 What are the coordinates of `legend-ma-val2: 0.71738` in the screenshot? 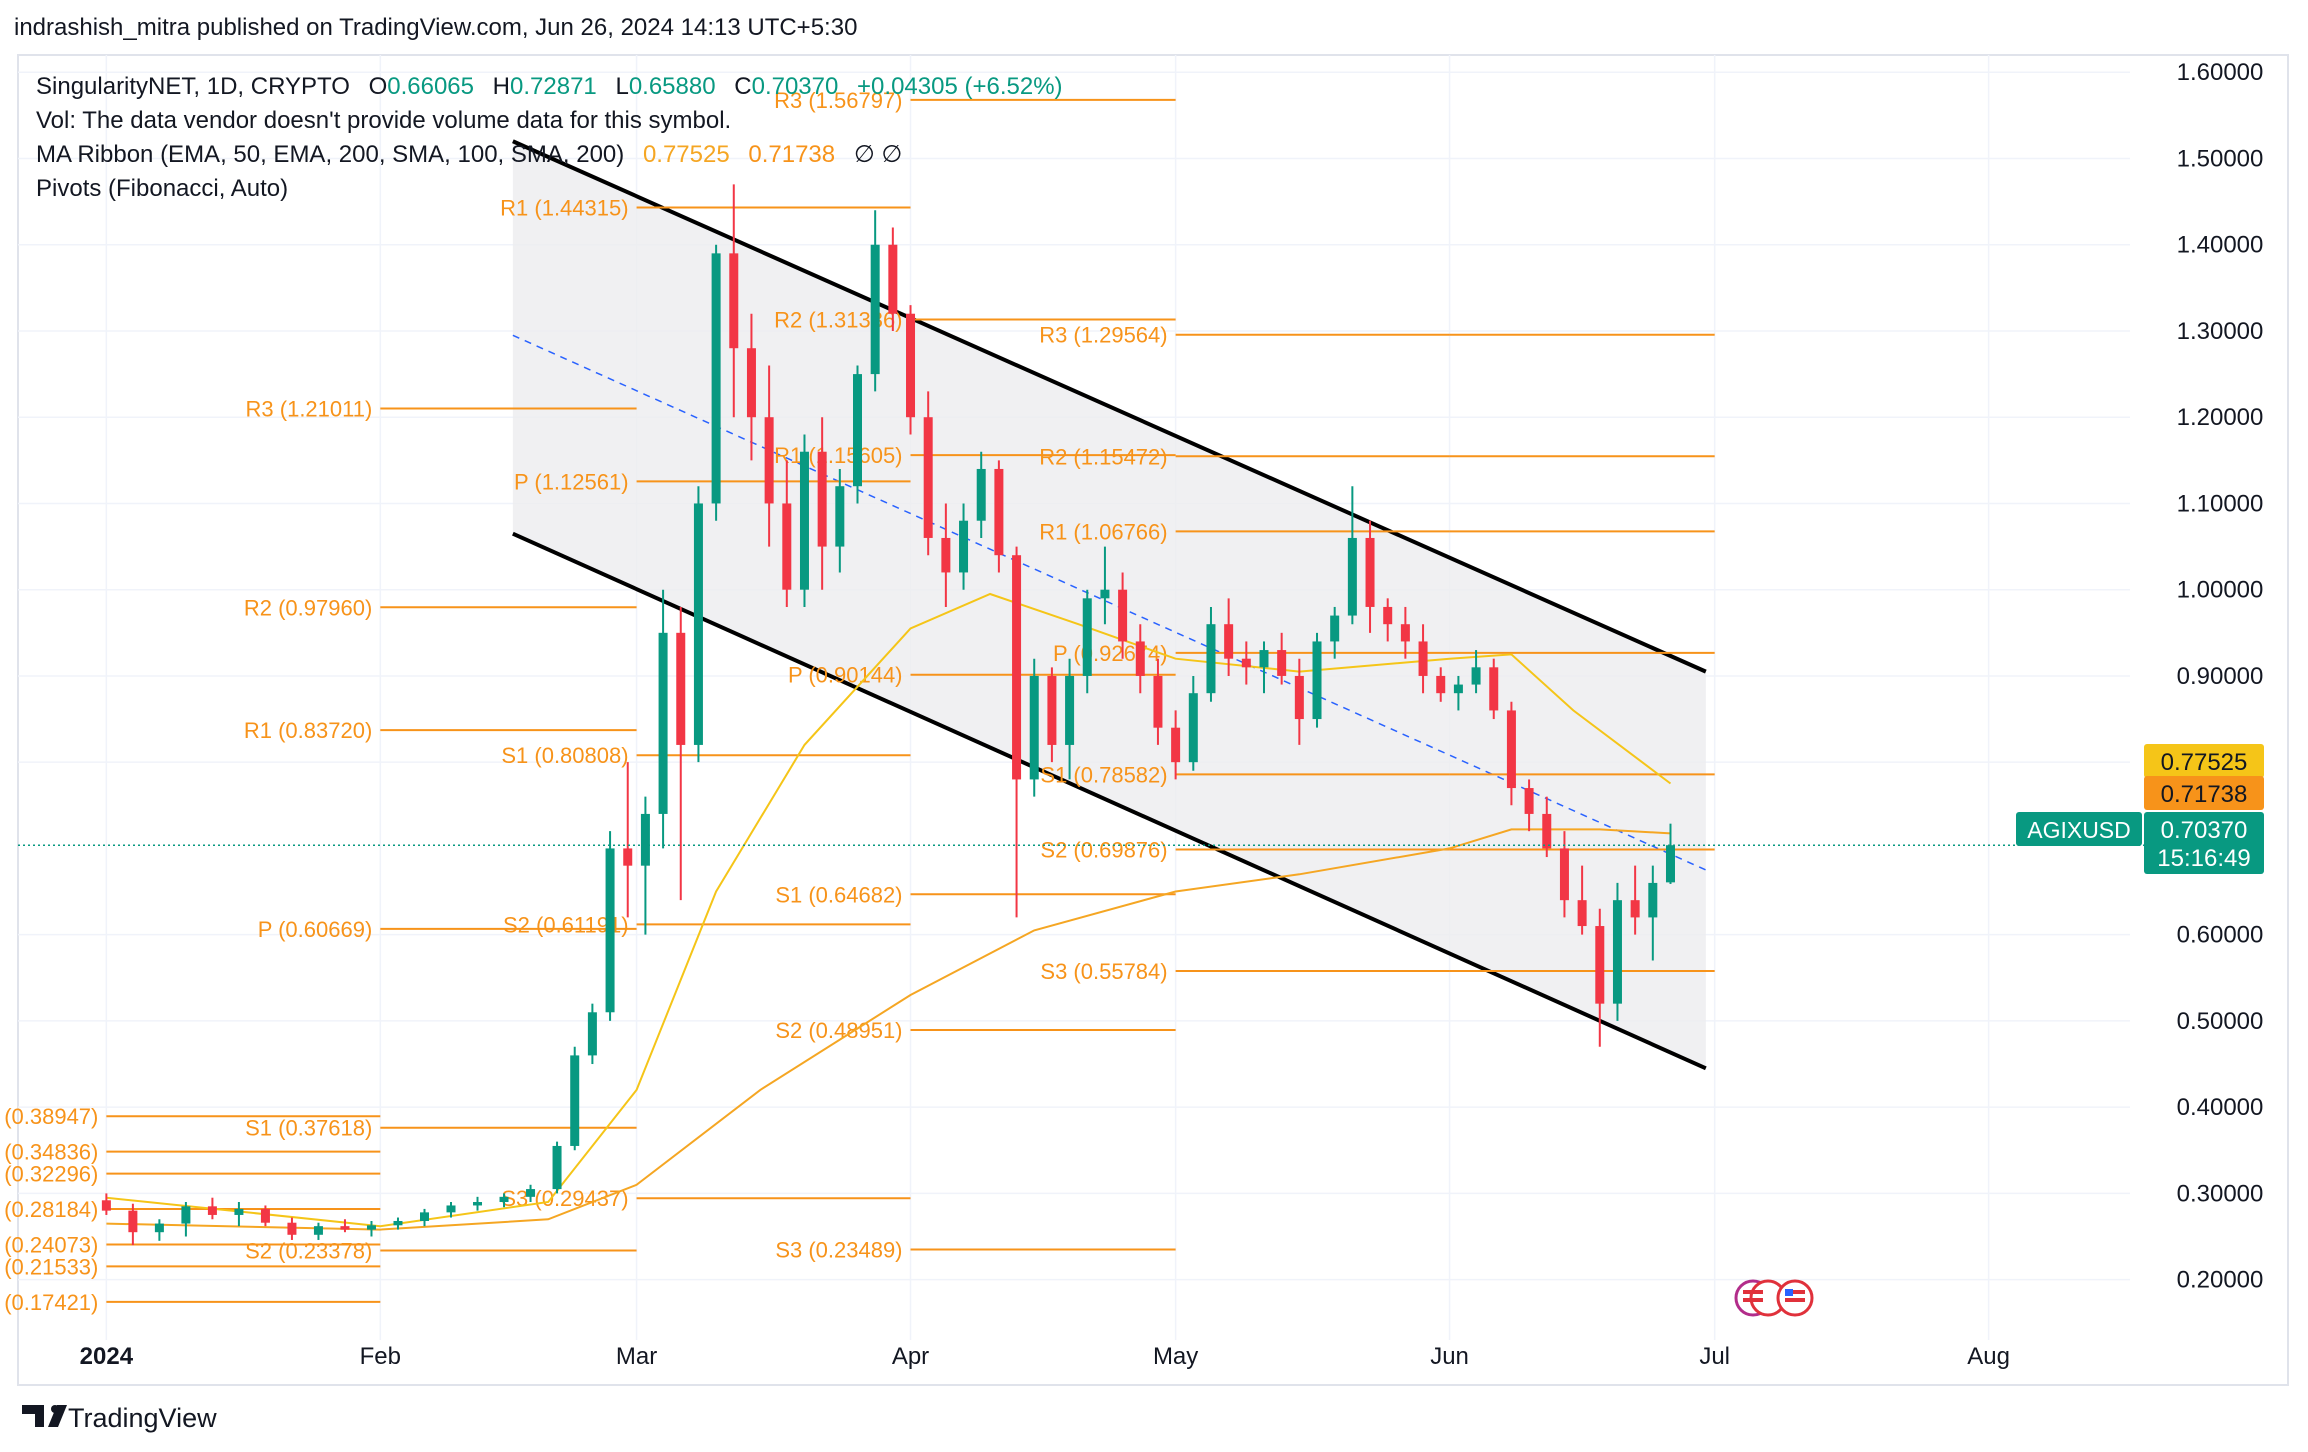 It's located at (791, 154).